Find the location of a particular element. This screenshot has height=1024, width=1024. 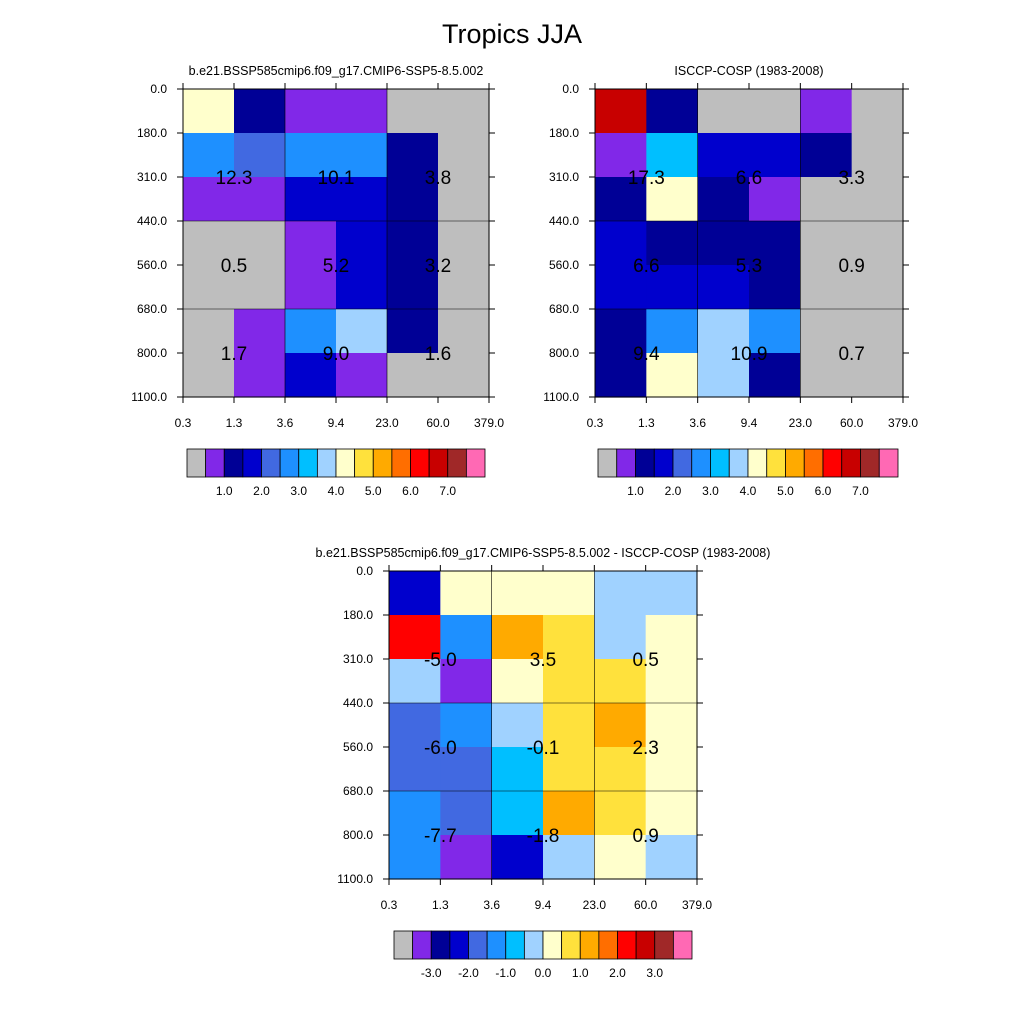

colorbar-label: -3.0 is located at coordinates (431, 973).